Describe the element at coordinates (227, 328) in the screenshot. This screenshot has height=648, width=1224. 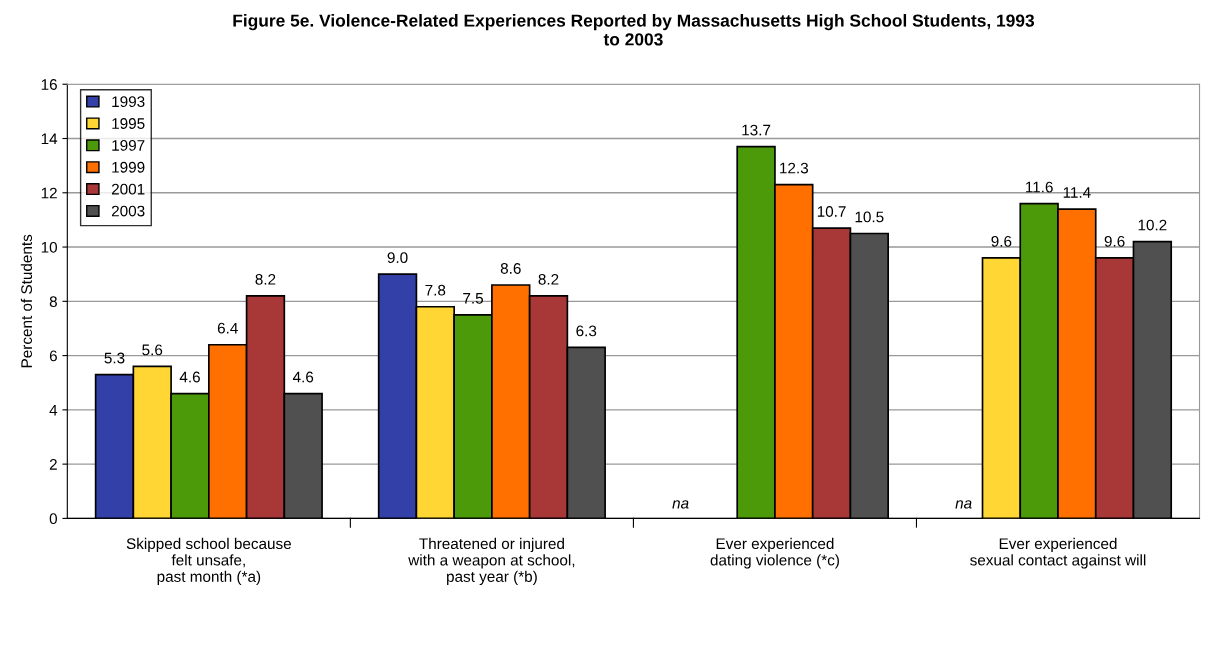
I see `data-label: 6.4` at that location.